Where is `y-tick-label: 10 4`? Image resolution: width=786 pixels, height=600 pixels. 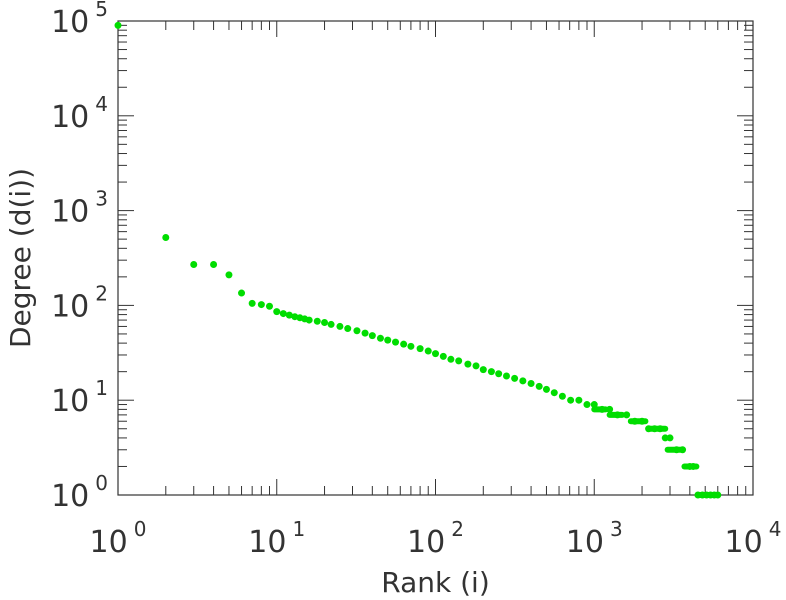 y-tick-label: 10 4 is located at coordinates (79, 113).